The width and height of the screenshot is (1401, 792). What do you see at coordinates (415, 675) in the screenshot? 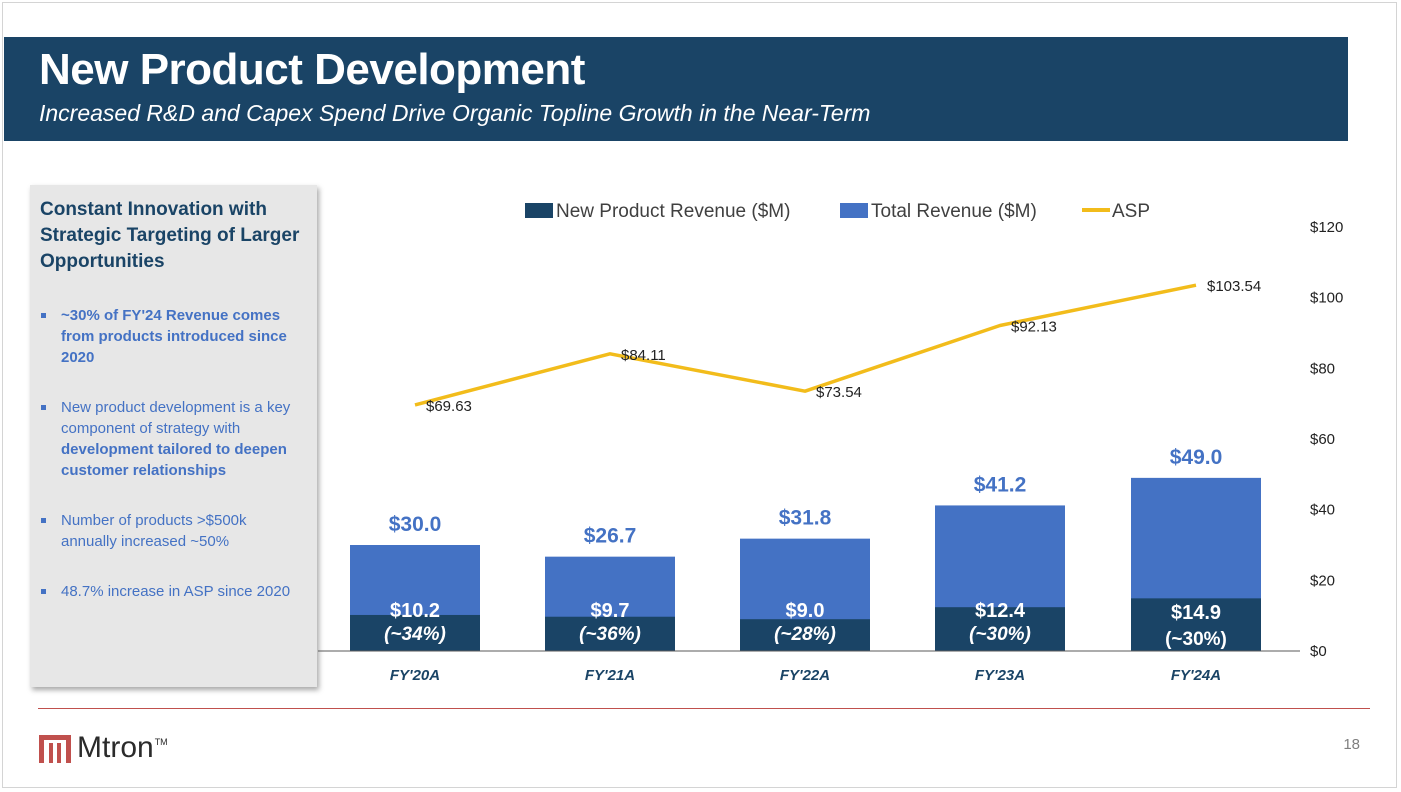
I see `x-tick-label: FY'20A` at bounding box center [415, 675].